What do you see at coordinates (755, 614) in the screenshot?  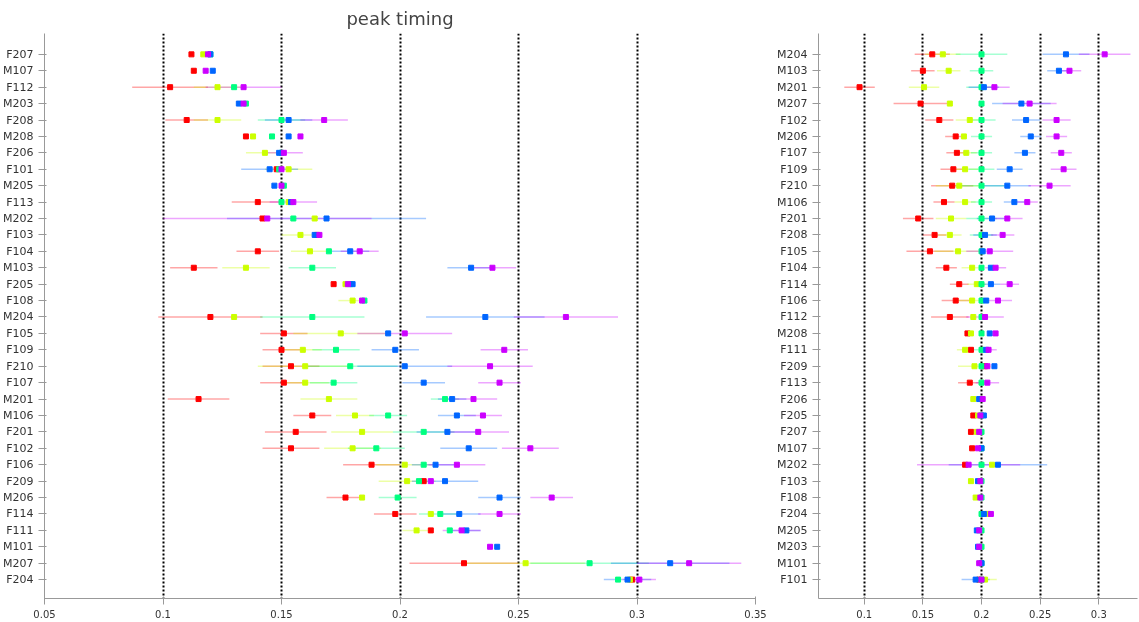 I see `x-tick-label: 0.35` at bounding box center [755, 614].